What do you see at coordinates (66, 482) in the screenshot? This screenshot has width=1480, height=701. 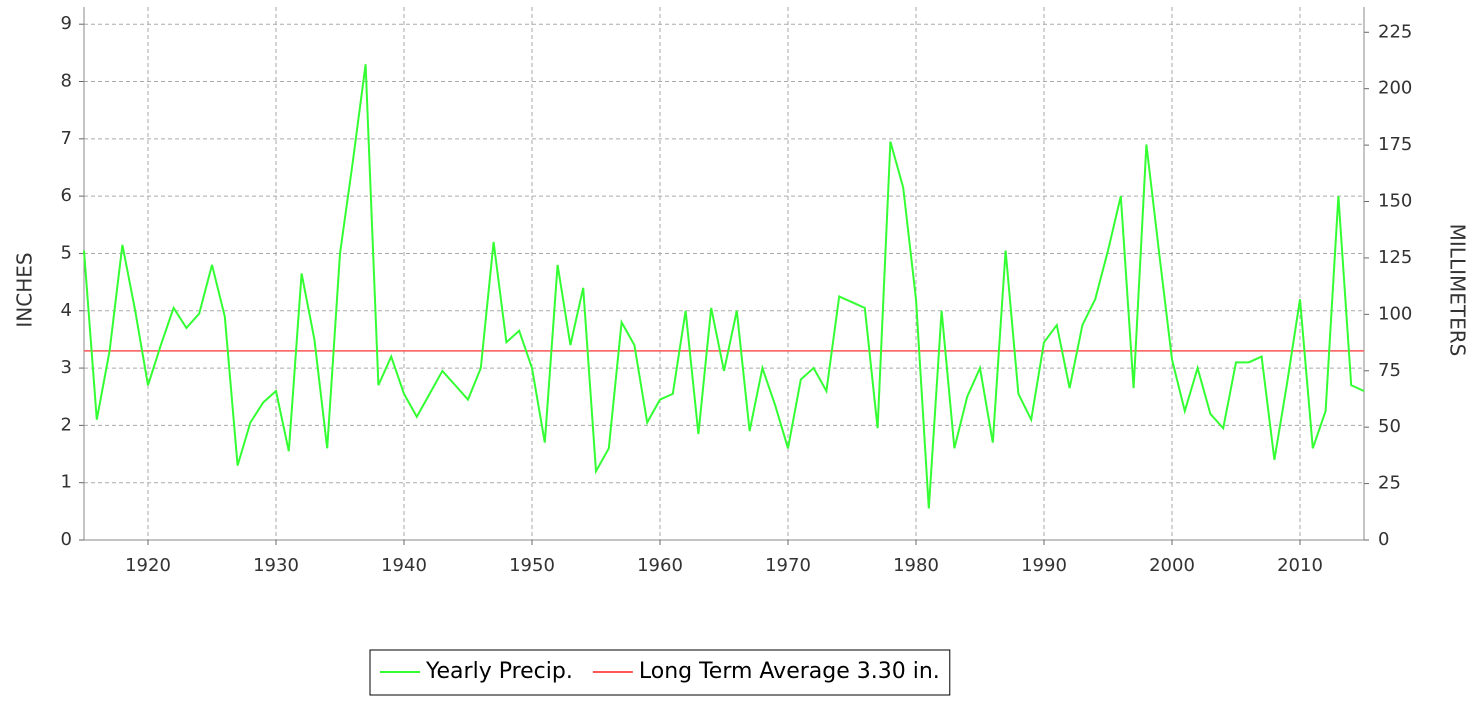 I see `y-tick-label: 1` at bounding box center [66, 482].